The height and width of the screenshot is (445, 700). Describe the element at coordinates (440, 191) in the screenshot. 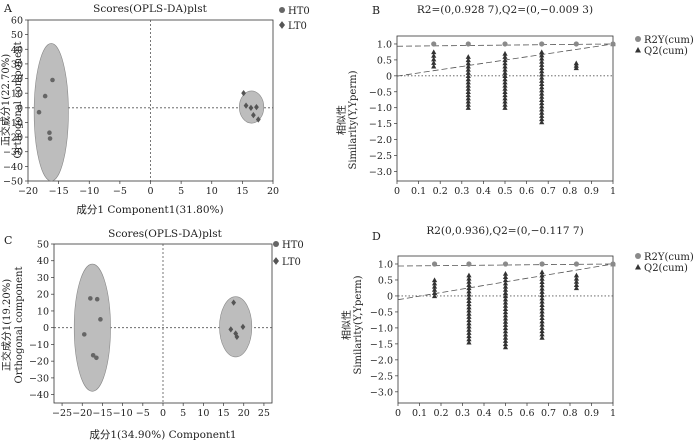

I see `x-tick-label: 0.2` at that location.